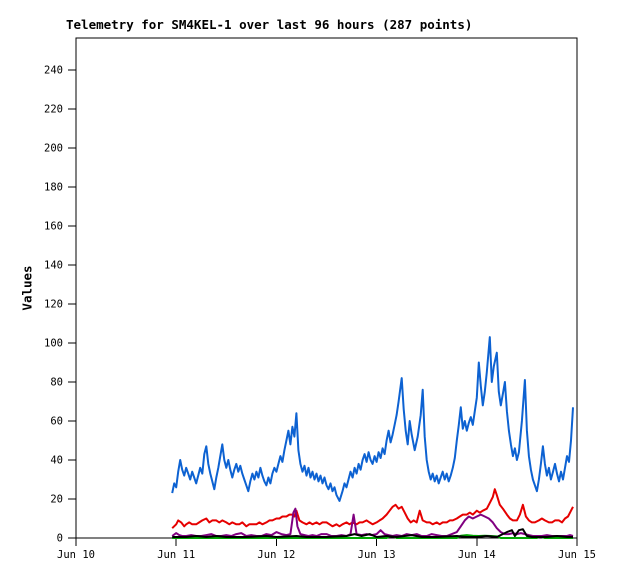  I want to click on y-tick-label: 160, so click(53, 226).